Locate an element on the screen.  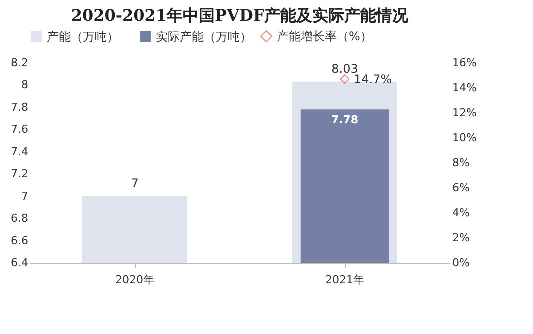
y2-tick-label: 8% is located at coordinates (461, 163).